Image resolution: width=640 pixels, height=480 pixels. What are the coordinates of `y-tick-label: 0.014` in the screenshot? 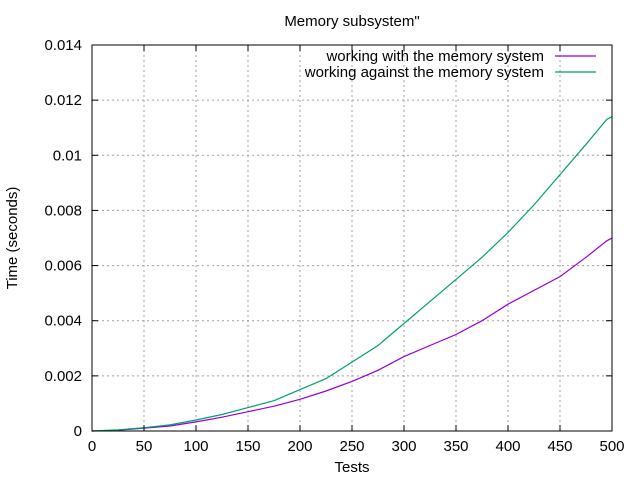 It's located at (63, 45).